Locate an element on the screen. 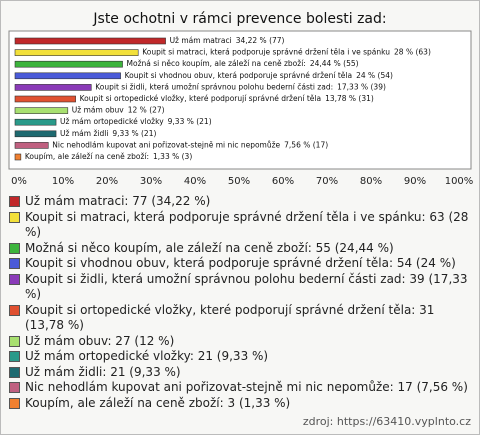 The image size is (480, 435). bar-category: Už mám obuv is located at coordinates (98, 110).